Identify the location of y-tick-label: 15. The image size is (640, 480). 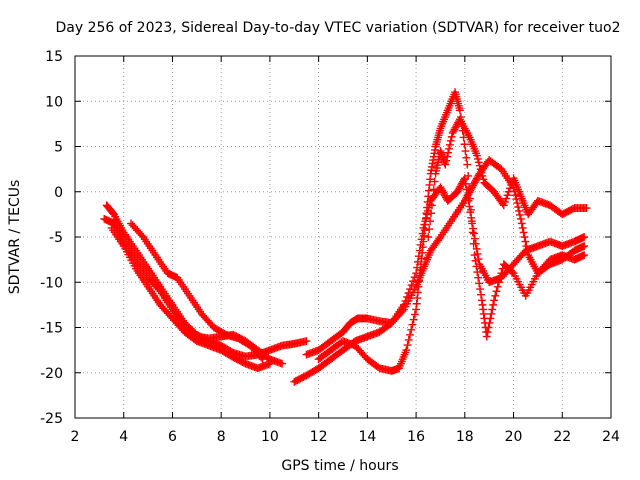
(54, 57).